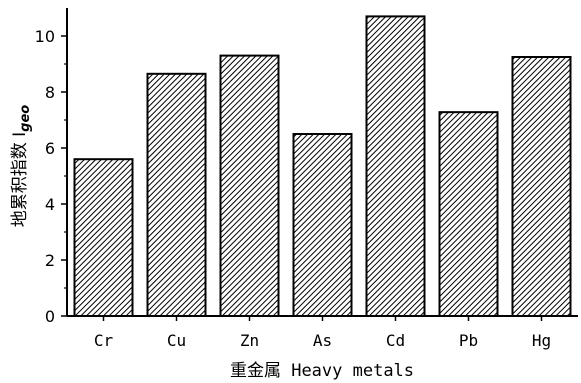 The height and width of the screenshot is (383, 581). What do you see at coordinates (322, 371) in the screenshot?
I see `x-axis-title: 重金属 Heavy metals` at bounding box center [322, 371].